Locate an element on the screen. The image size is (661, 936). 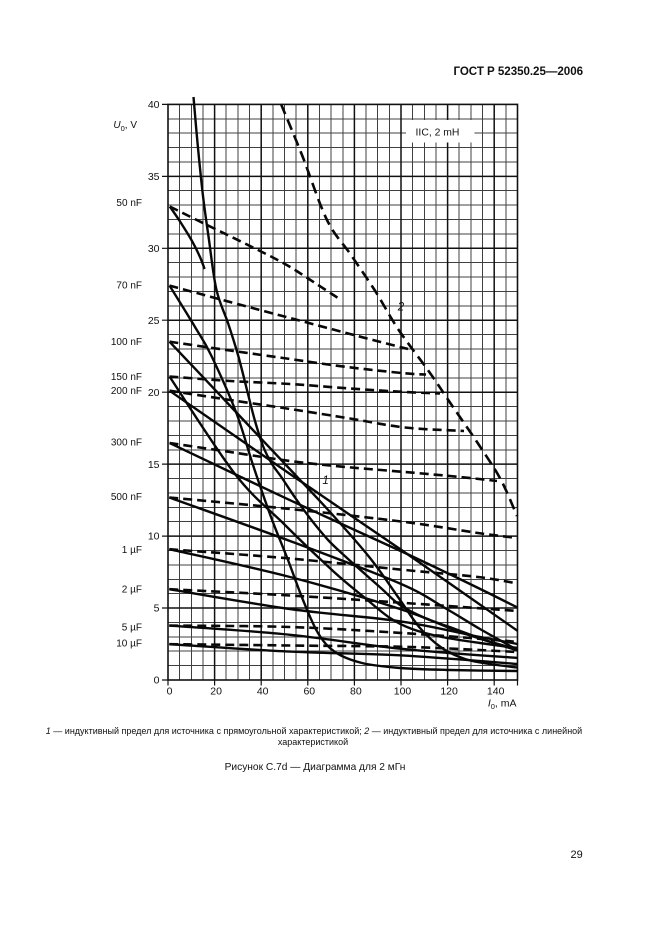
svg-text: 70 nF is located at coordinates (129, 286).